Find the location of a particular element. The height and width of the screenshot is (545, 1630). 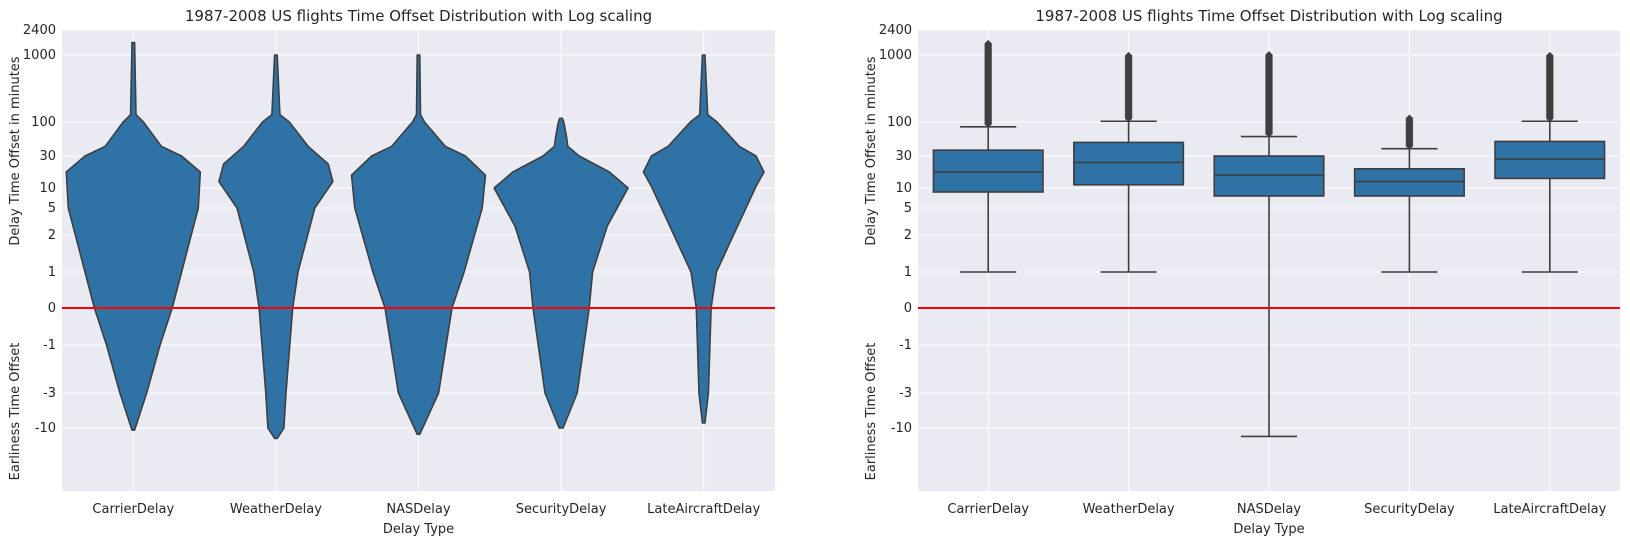

outliers-WeatherDelay is located at coordinates (1128, 87).